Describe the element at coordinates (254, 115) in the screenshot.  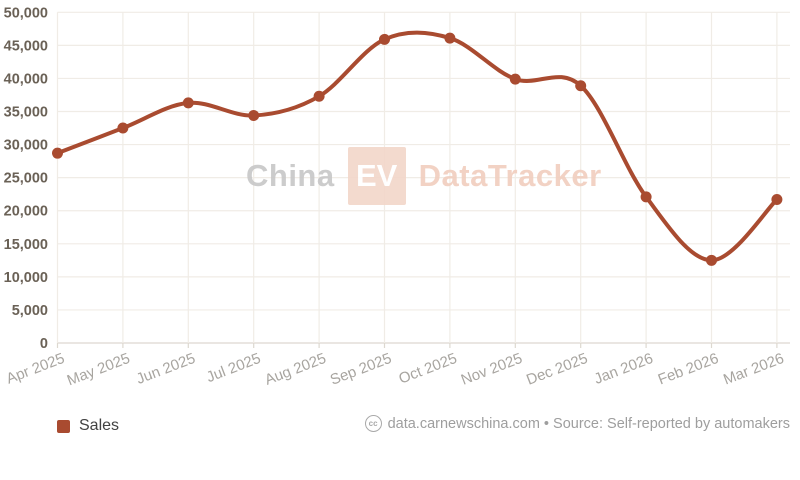
I see `data-point-jul-2025` at that location.